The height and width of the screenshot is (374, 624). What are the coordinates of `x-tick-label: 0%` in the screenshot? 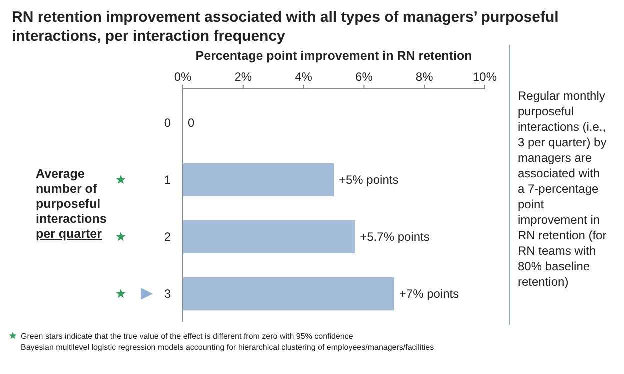 It's located at (183, 77).